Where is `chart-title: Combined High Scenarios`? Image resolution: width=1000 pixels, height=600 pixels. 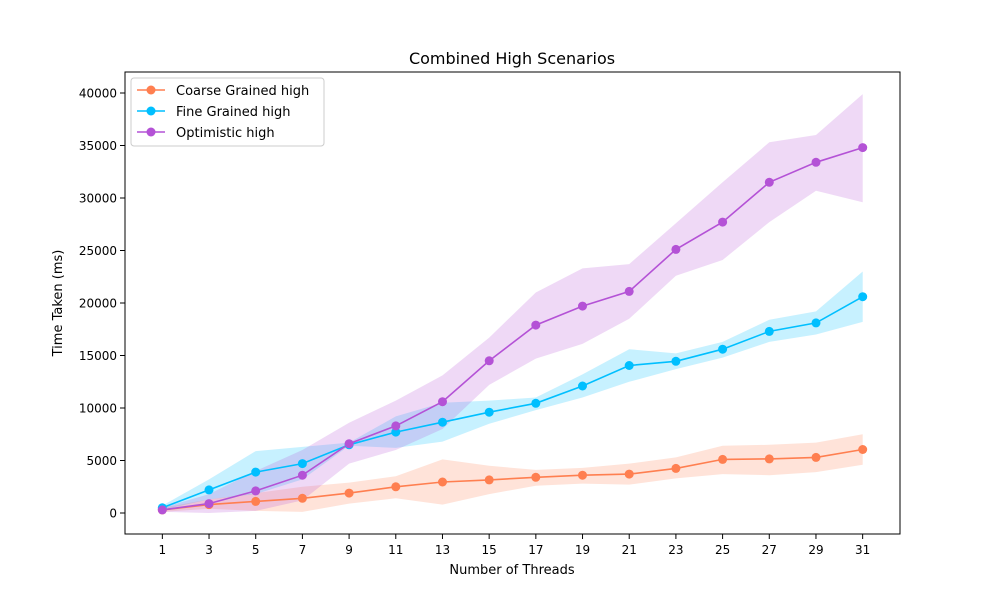 chart-title: Combined High Scenarios is located at coordinates (512, 58).